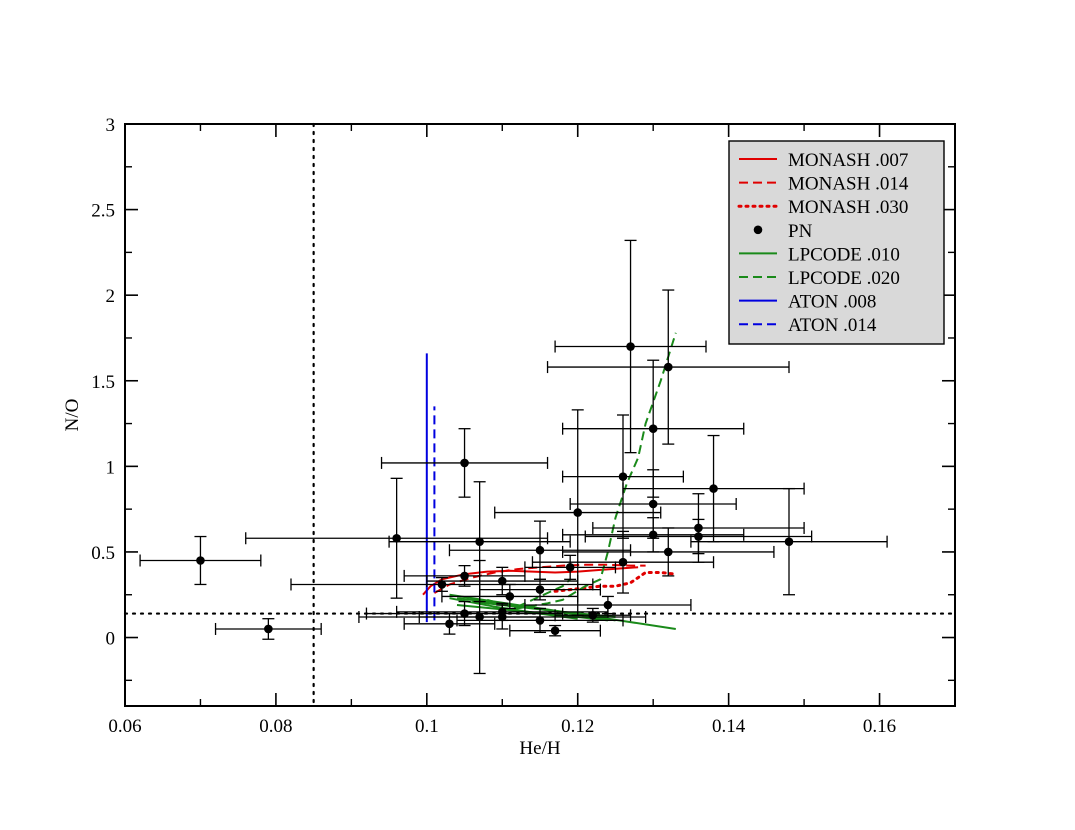  I want to click on legend-label-monash-030: MONASH .030, so click(848, 207).